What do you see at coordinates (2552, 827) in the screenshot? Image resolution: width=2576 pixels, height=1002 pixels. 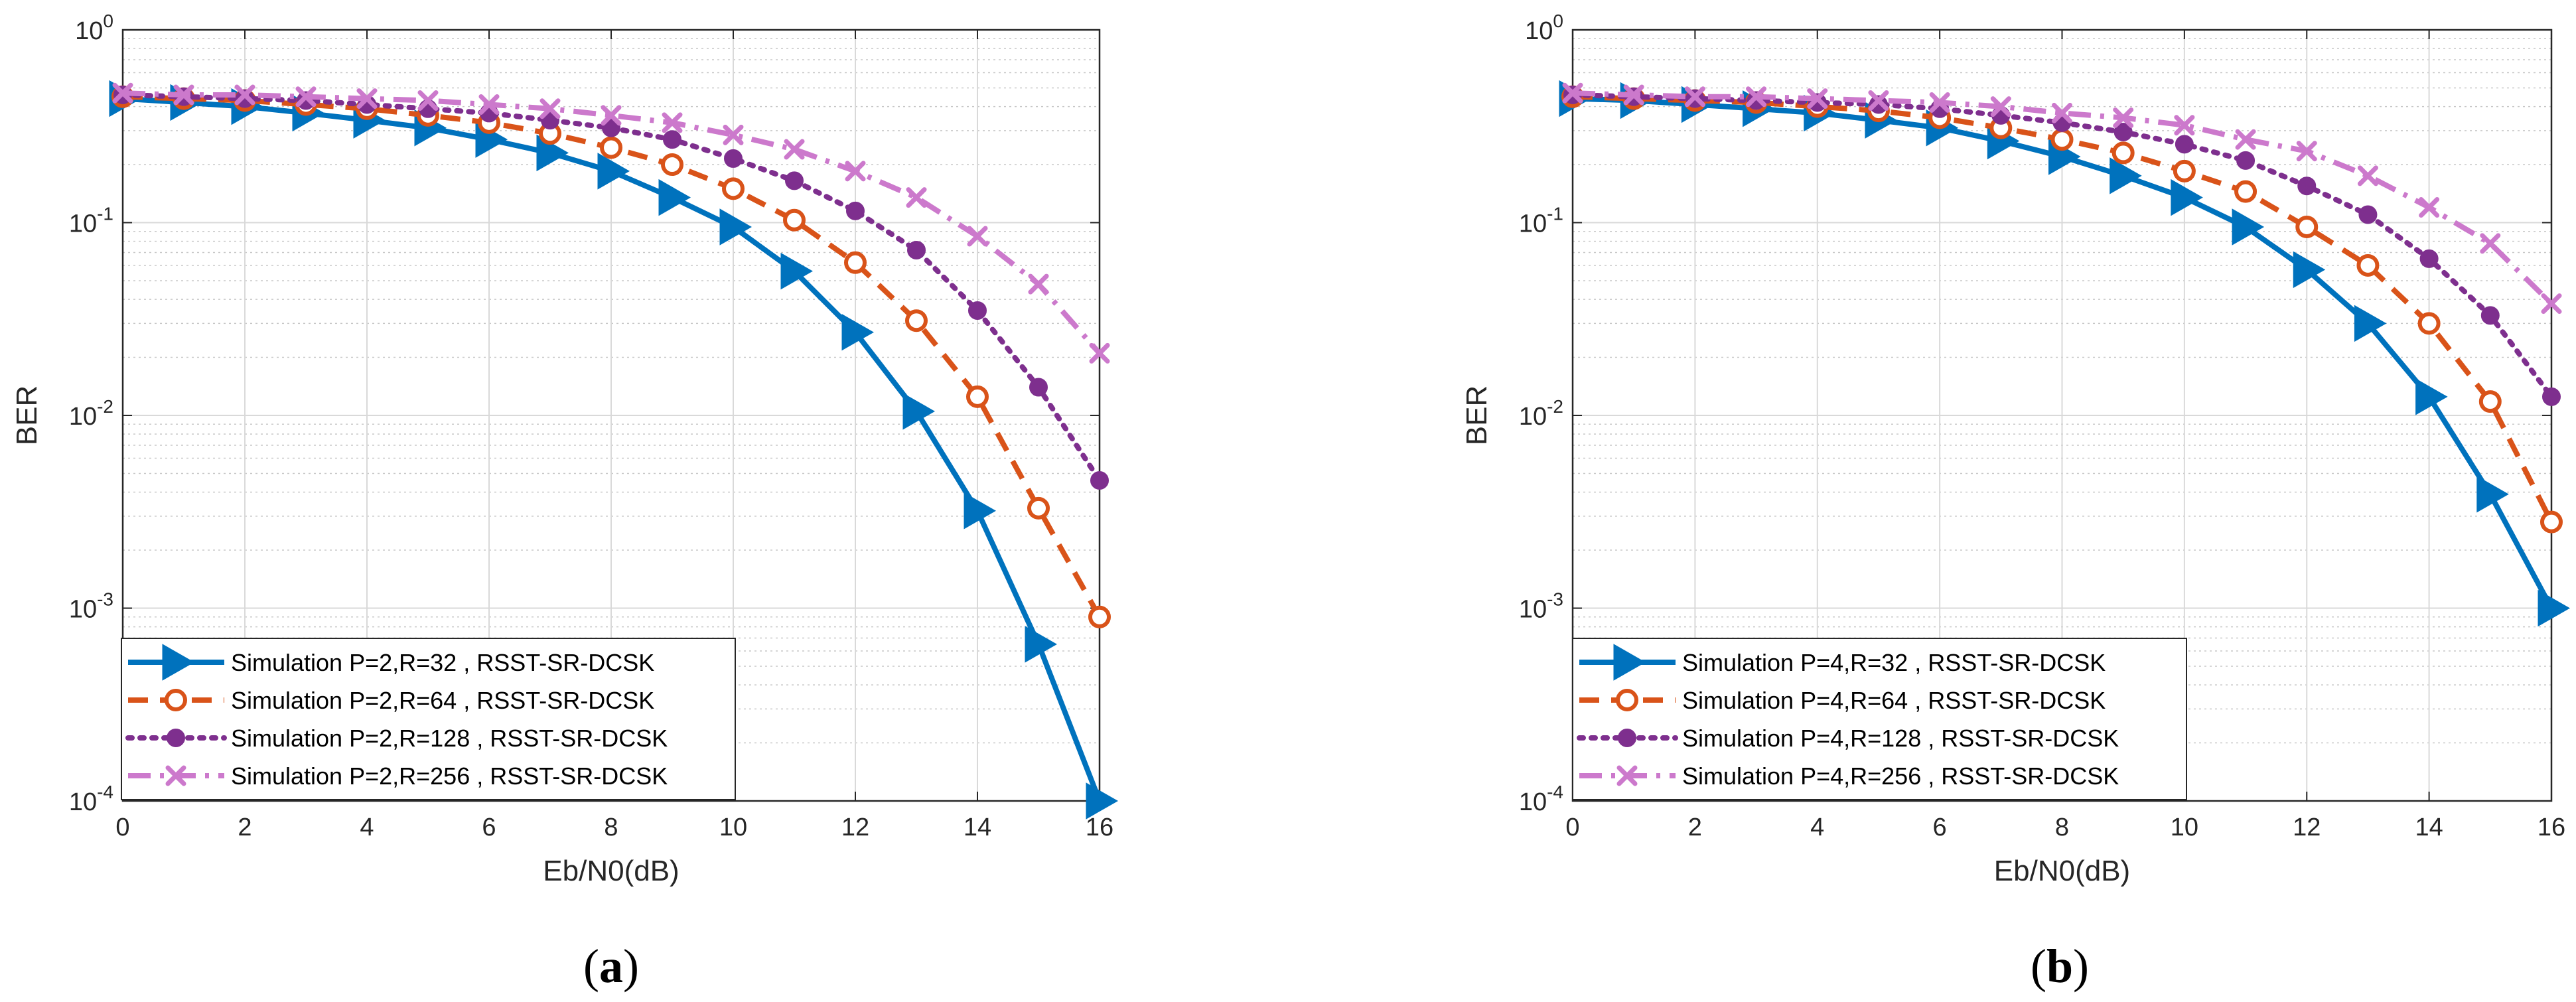 I see `x-tick-label: 16` at bounding box center [2552, 827].